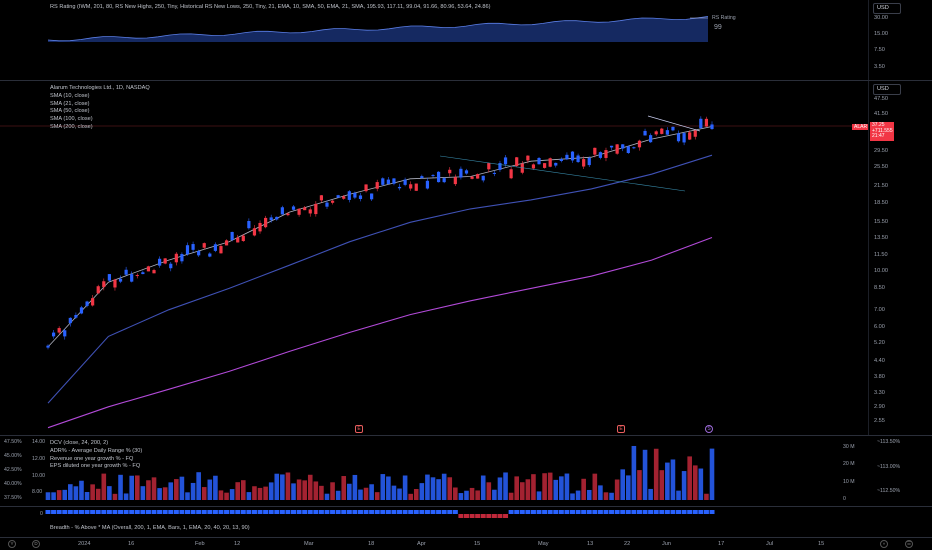 The width and height of the screenshot is (932, 550). Describe the element at coordinates (41, 514) in the screenshot. I see `breadth-zero-tick: 0` at that location.